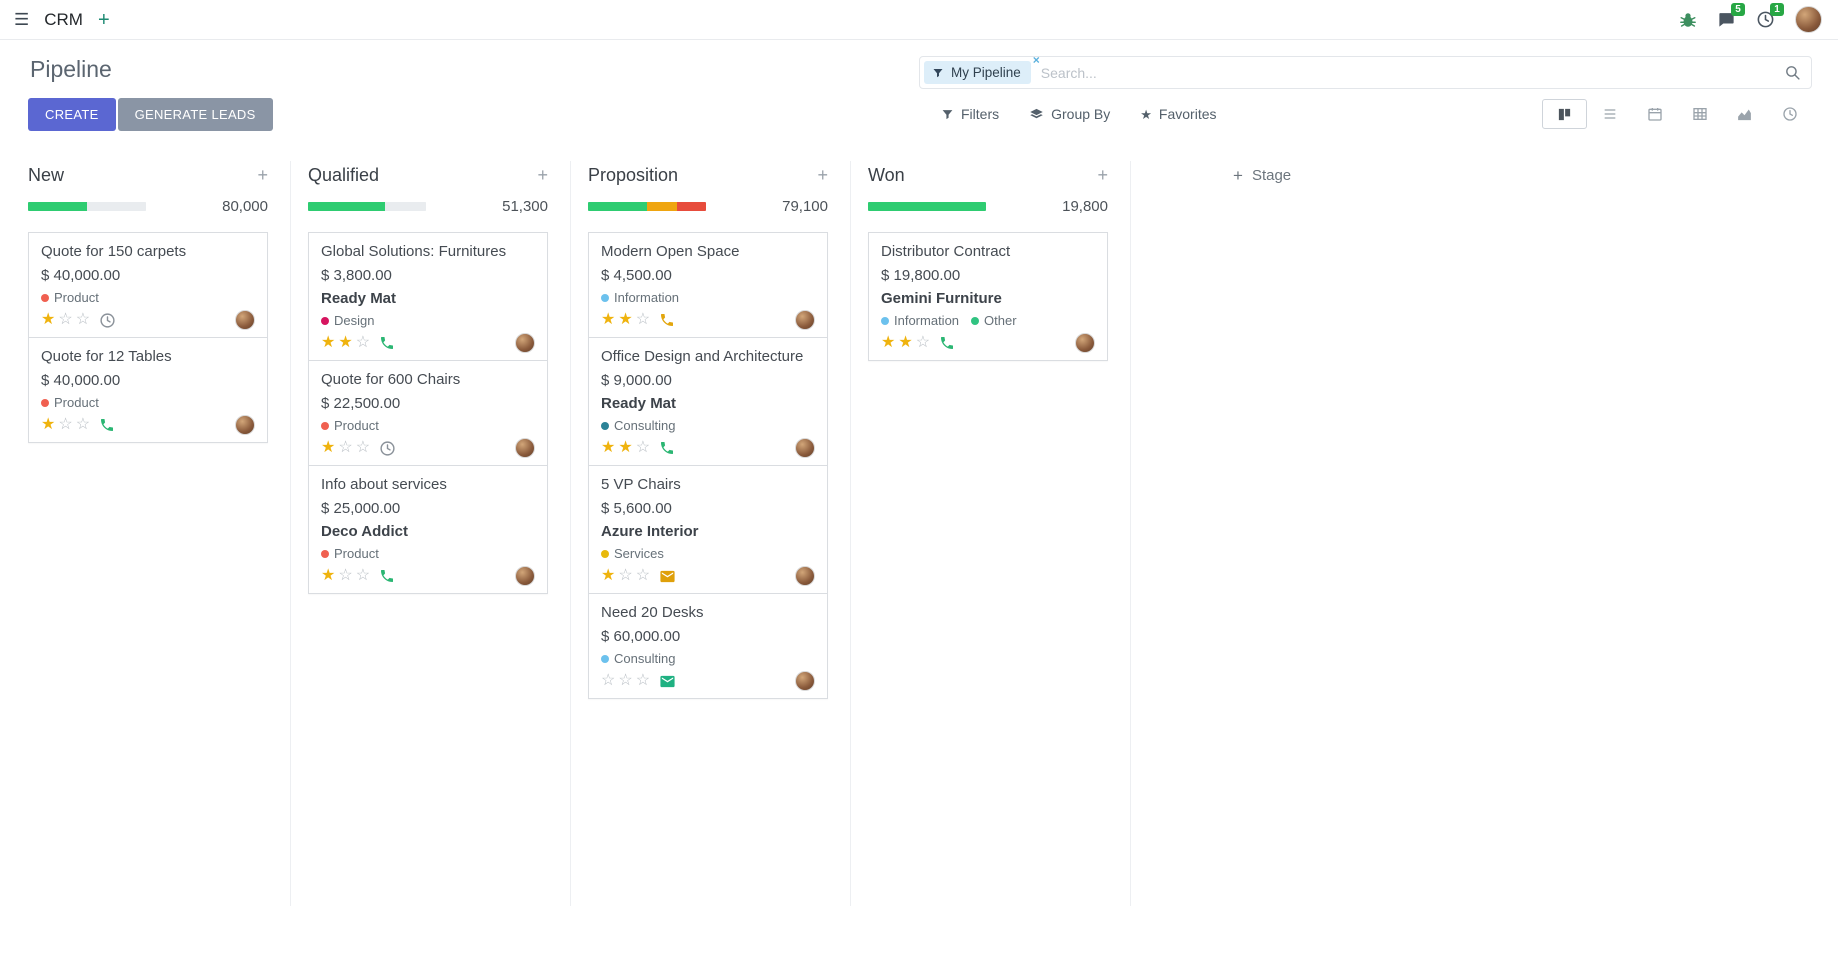 The image size is (1838, 955). What do you see at coordinates (1262, 175) in the screenshot?
I see `add-stage-button: + Stage` at bounding box center [1262, 175].